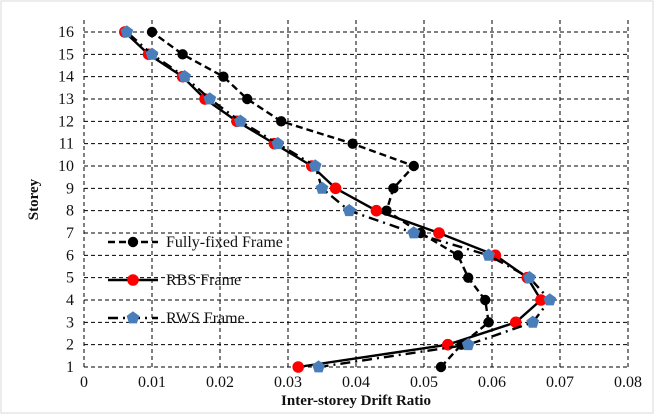 This screenshot has width=654, height=414. Describe the element at coordinates (70, 322) in the screenshot. I see `y-tick-label: 3` at that location.